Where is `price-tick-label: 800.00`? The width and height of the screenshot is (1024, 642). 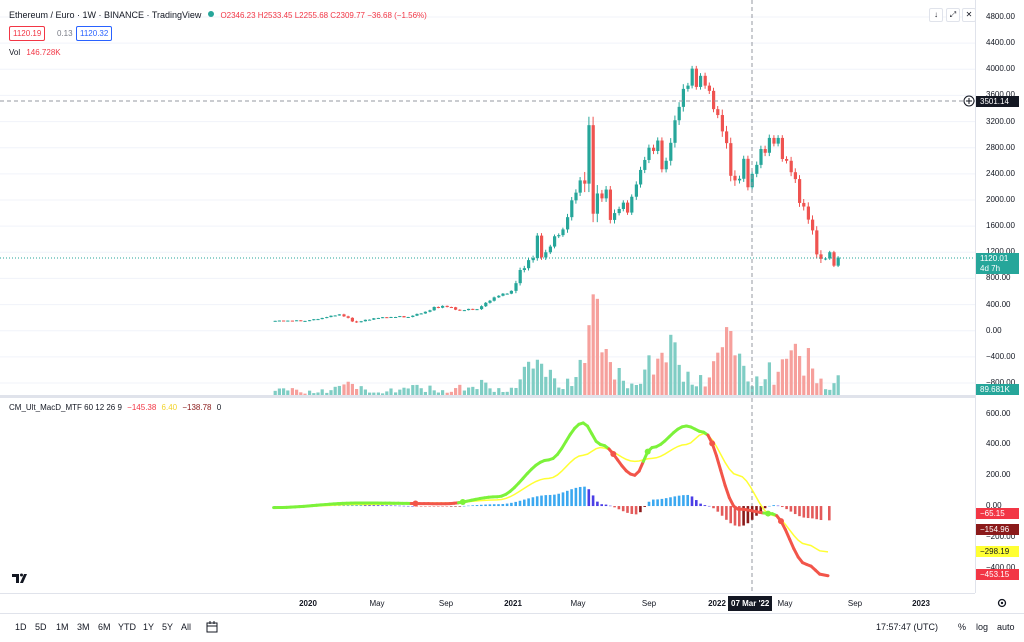
price-tick-label: 800.00 is located at coordinates (998, 277).